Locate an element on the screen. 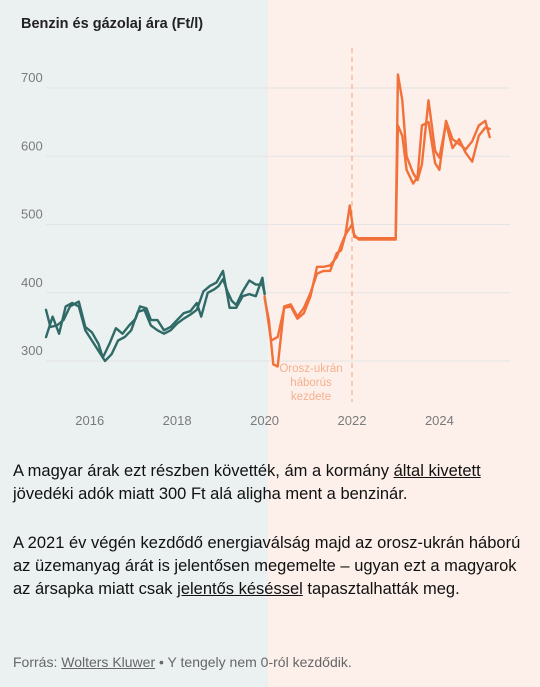 The image size is (540, 687). y-tick-label-600: 600 is located at coordinates (32, 145).